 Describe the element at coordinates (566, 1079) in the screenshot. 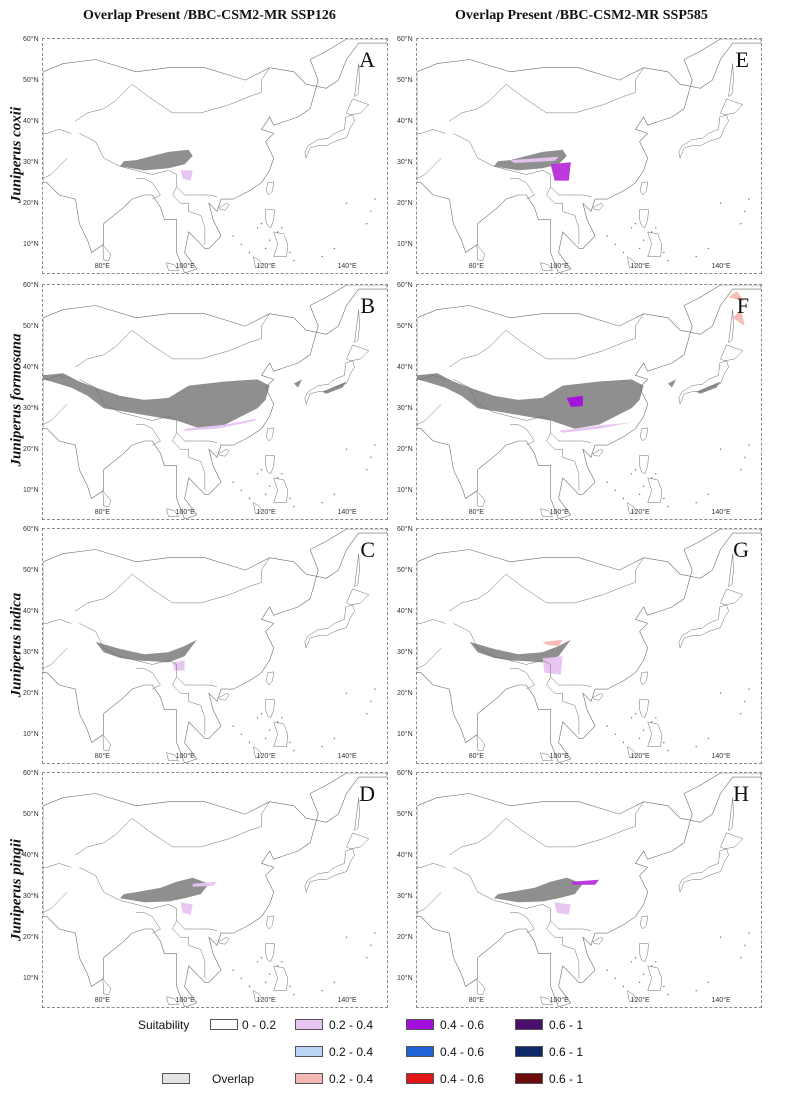

I see `legend-label-red-3: 0.6 - 1` at that location.